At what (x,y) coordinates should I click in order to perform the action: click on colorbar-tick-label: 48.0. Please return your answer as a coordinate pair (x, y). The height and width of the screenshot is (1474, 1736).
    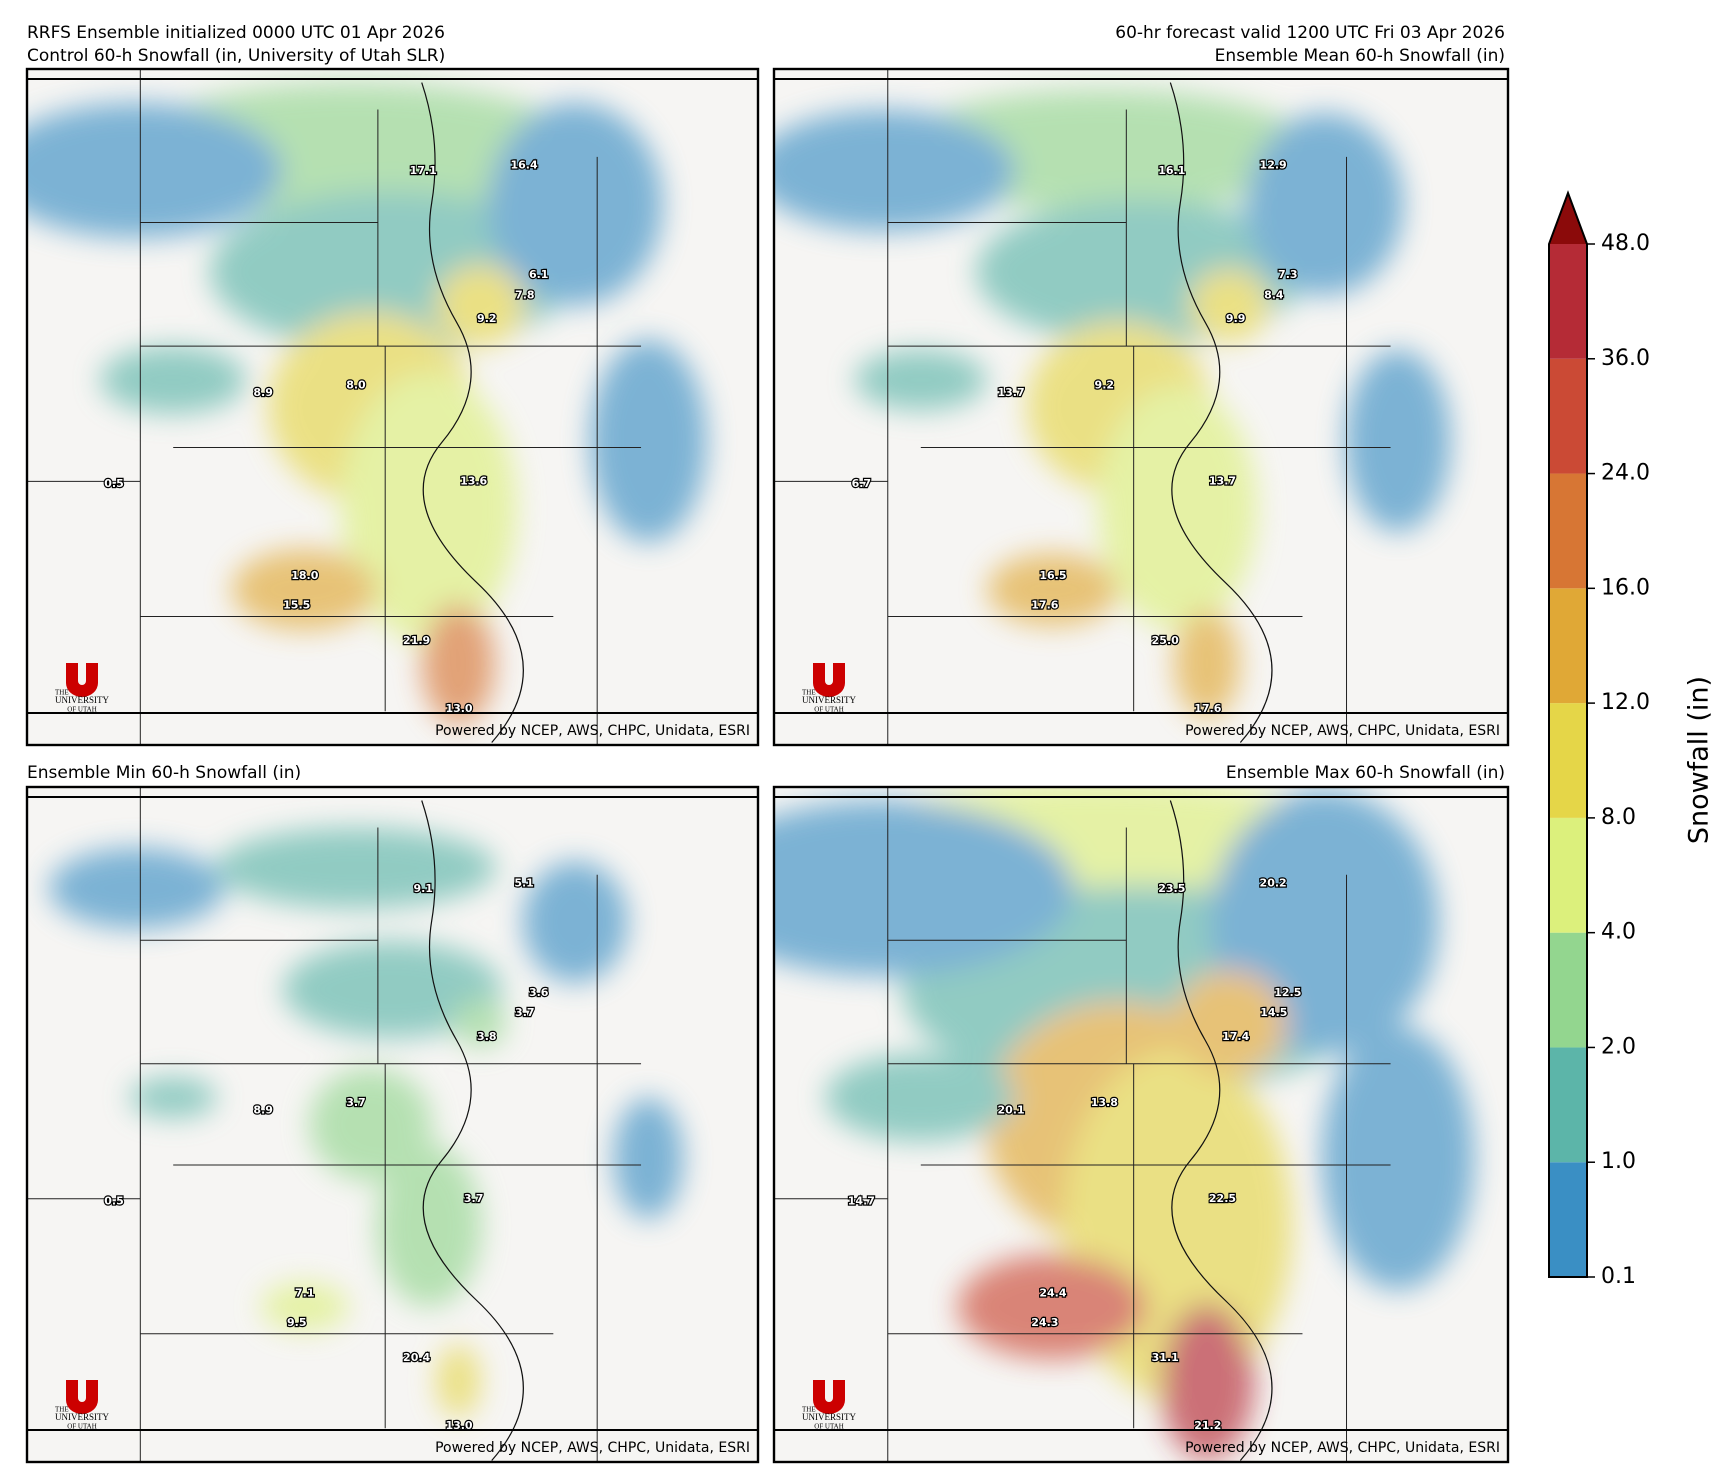
    Looking at the image, I should click on (1625, 243).